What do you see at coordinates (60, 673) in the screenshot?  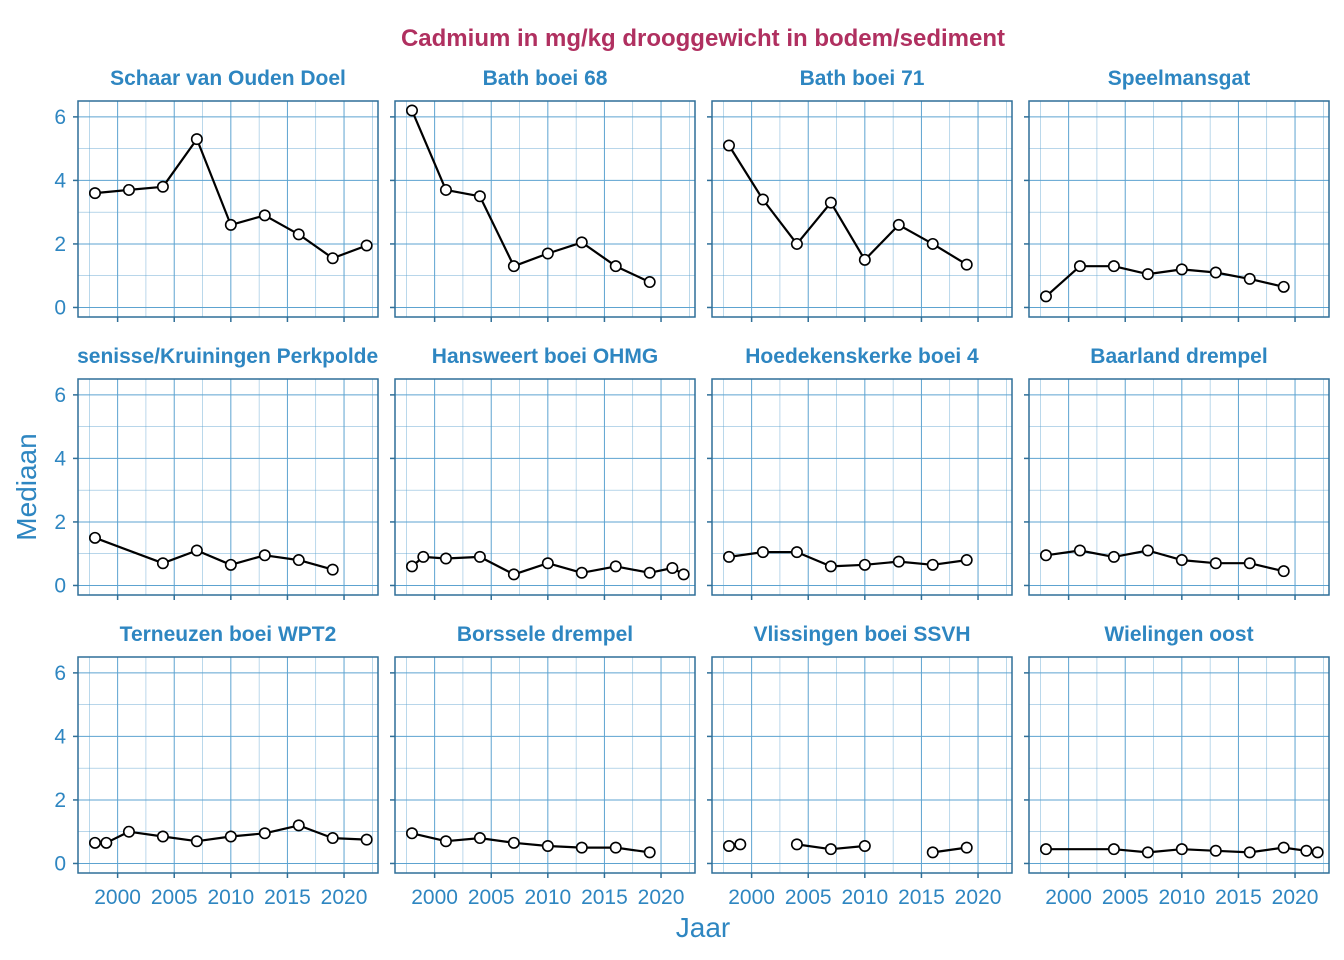 I see `y-tick-label: 6` at bounding box center [60, 673].